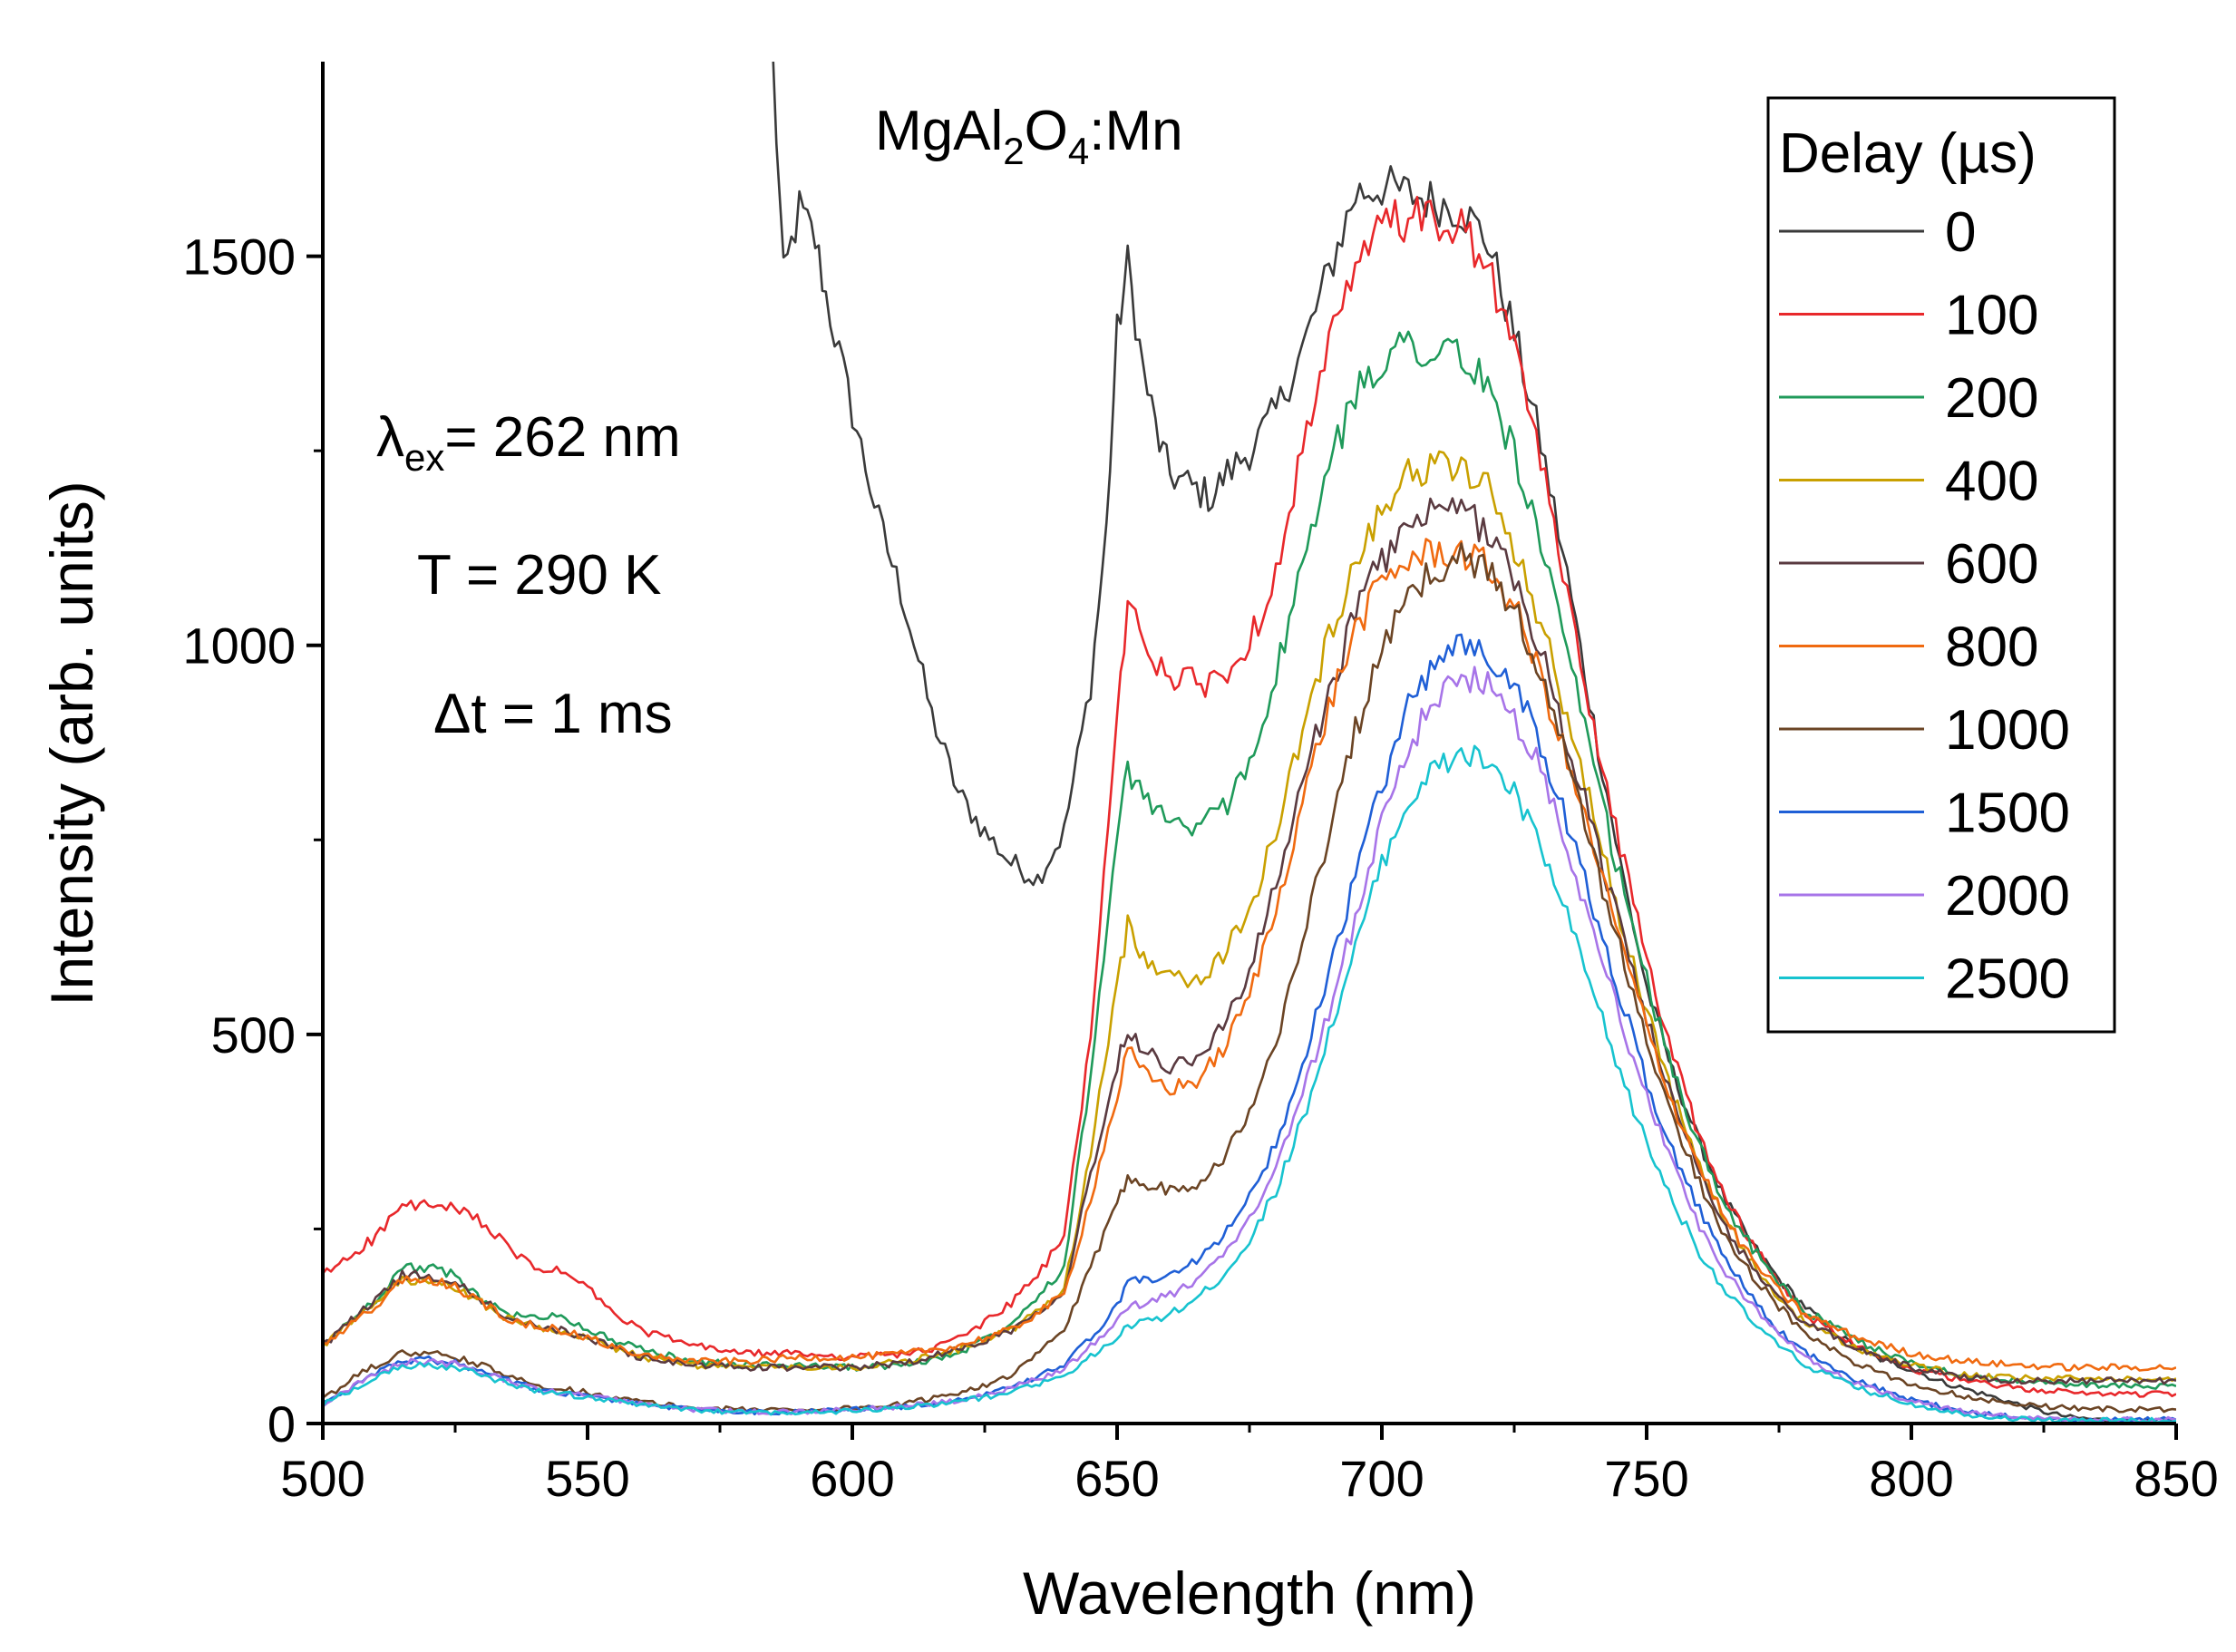 The image size is (2236, 1652). What do you see at coordinates (1249, 1466) in the screenshot?
I see `x-ticks: 500 550 600 650 700 750 800 850` at bounding box center [1249, 1466].